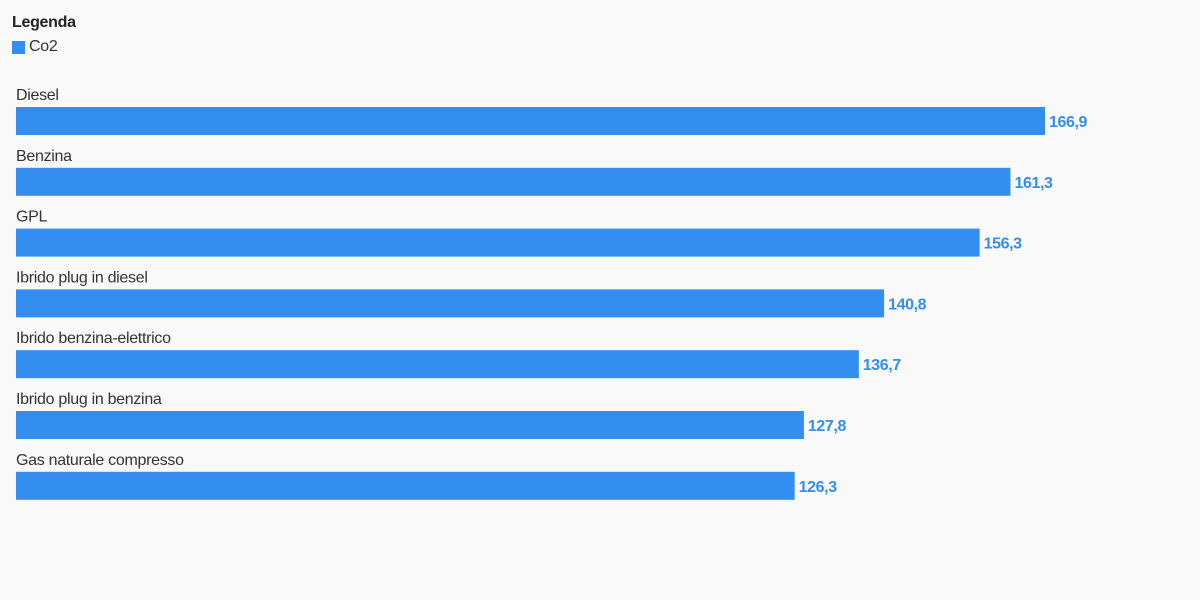  I want to click on category-label: Benzina, so click(44, 156).